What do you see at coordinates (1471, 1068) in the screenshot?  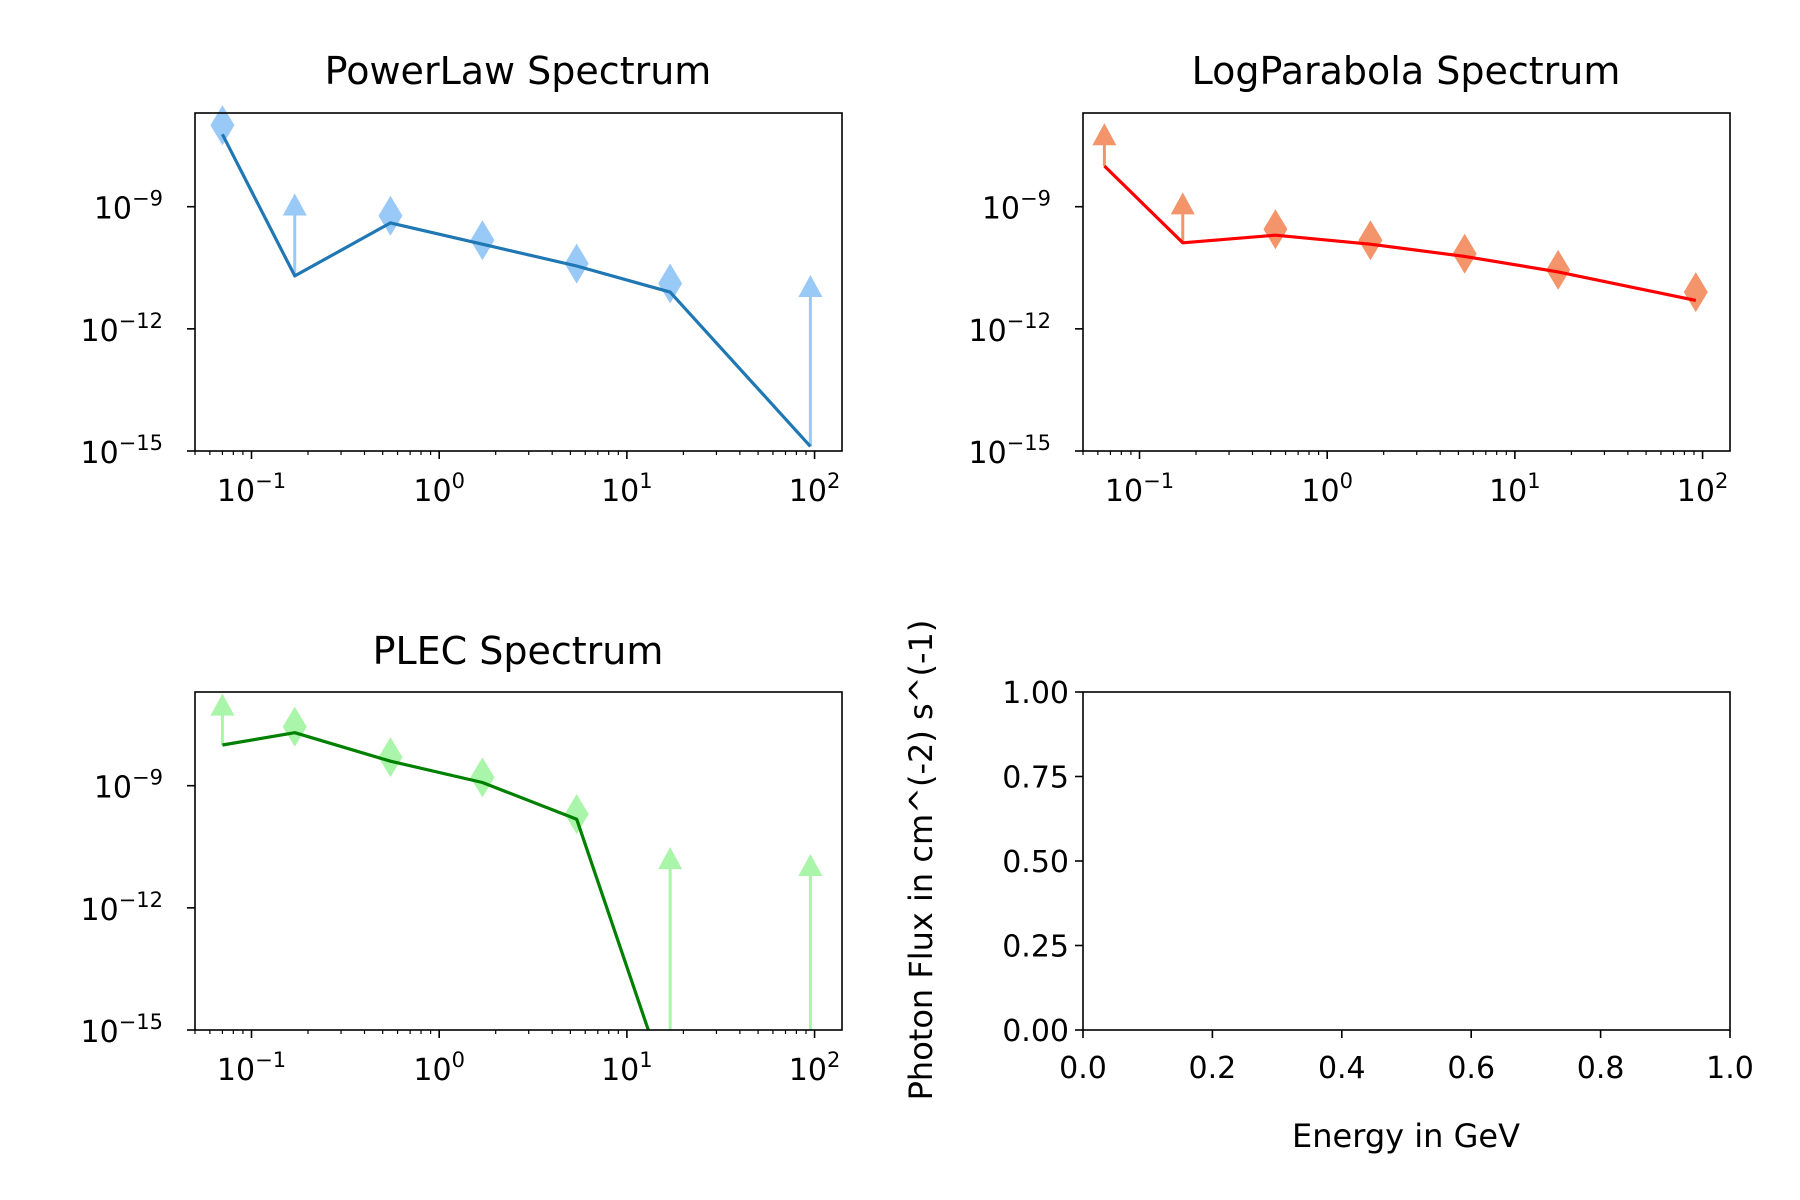 I see `x-tick-label: 0.6` at bounding box center [1471, 1068].